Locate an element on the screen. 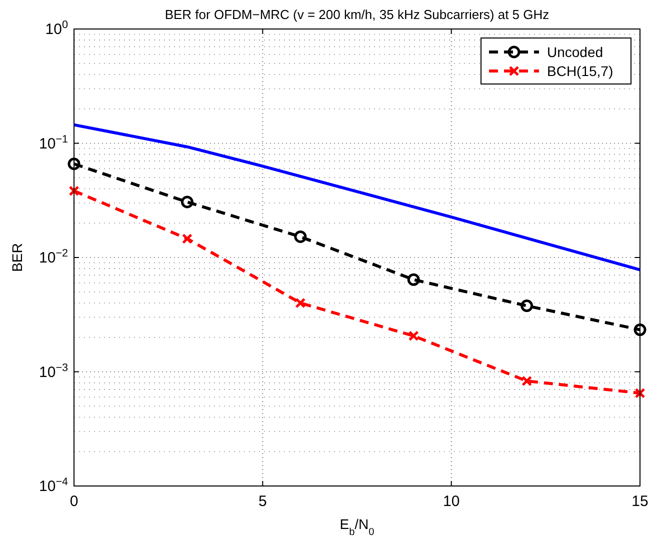  legend-label: Uncoded is located at coordinates (575, 52).